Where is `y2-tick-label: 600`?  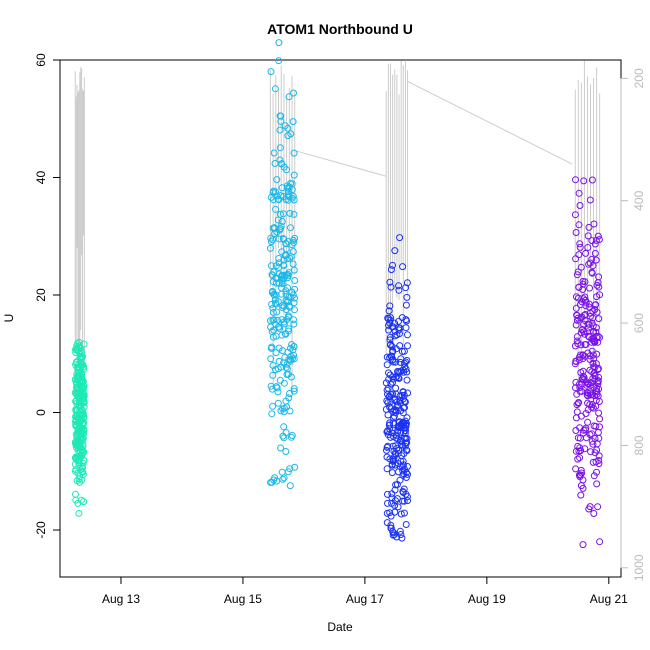
y2-tick-label: 600 is located at coordinates (639, 323).